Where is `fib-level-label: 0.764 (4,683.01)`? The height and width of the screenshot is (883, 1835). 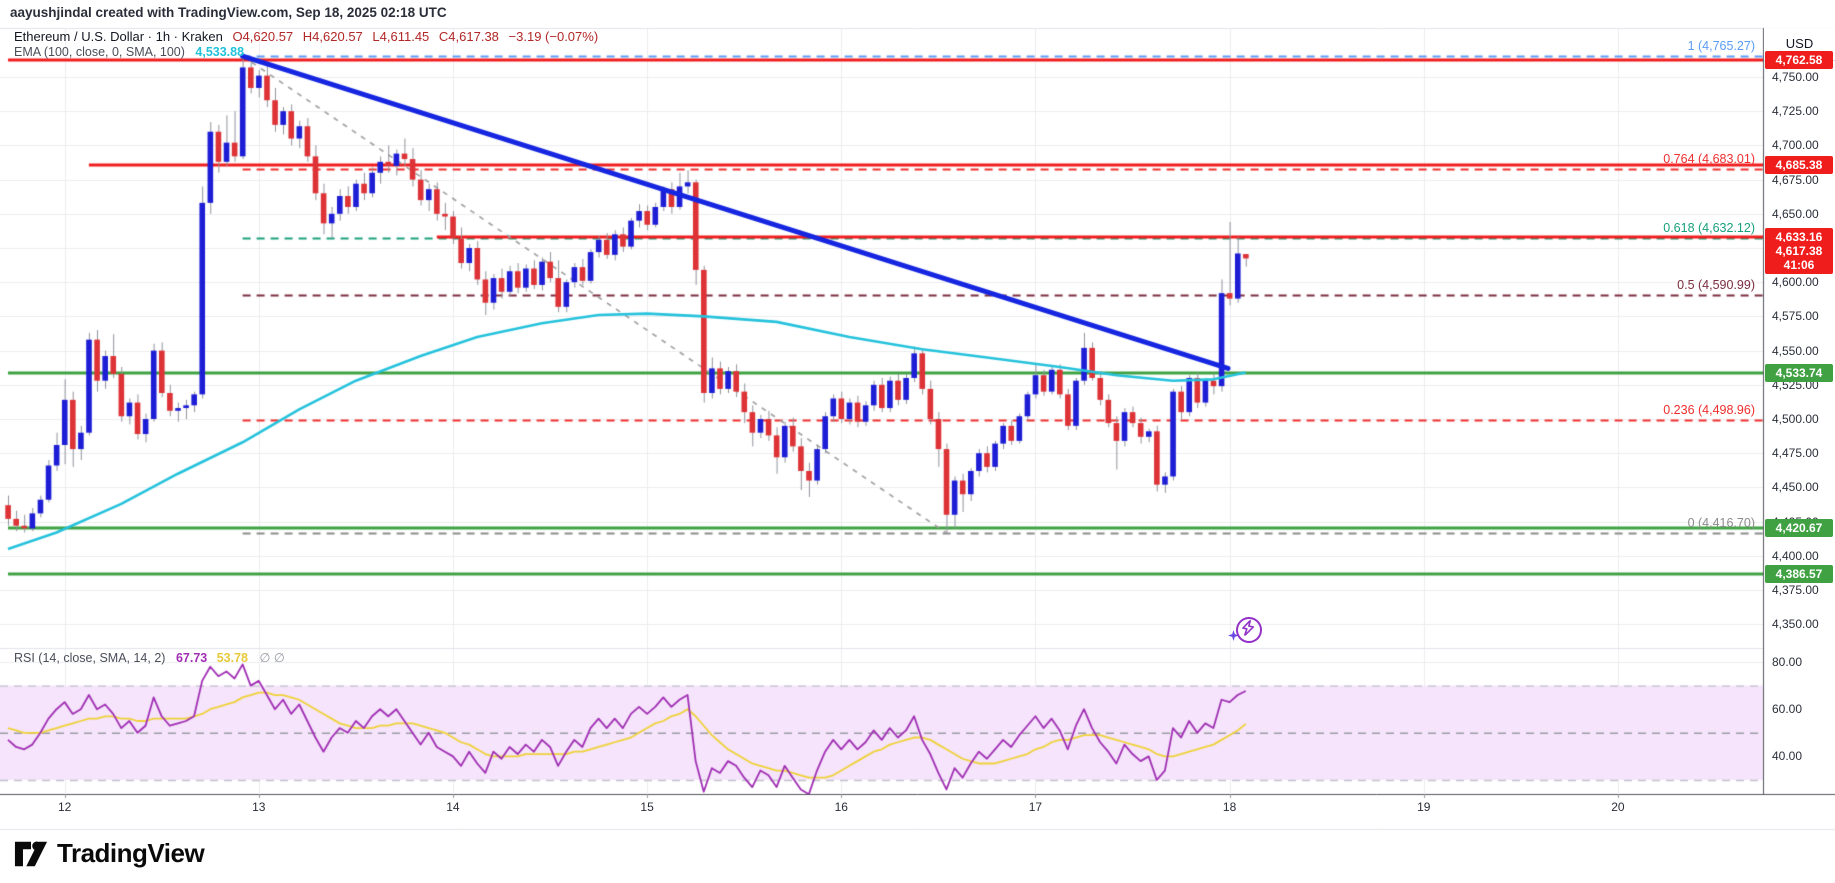
fib-level-label: 0.764 (4,683.01) is located at coordinates (1709, 158).